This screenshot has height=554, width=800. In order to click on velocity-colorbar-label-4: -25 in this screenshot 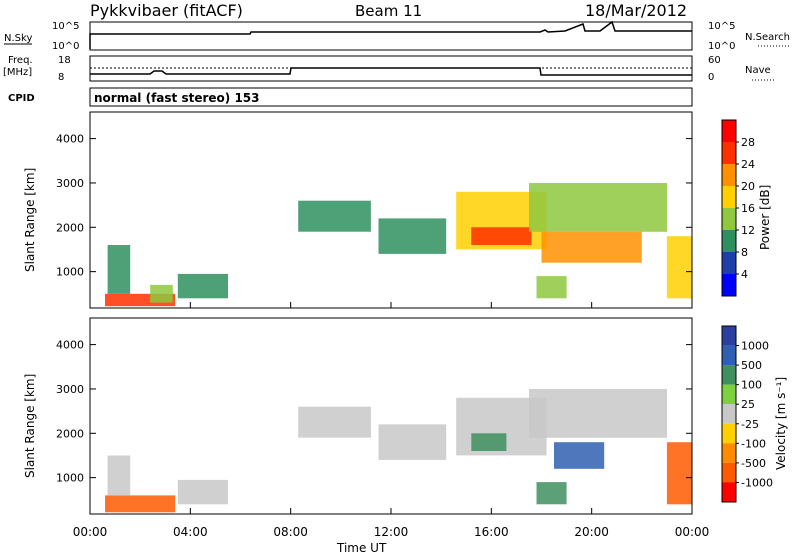, I will do `click(750, 424)`.